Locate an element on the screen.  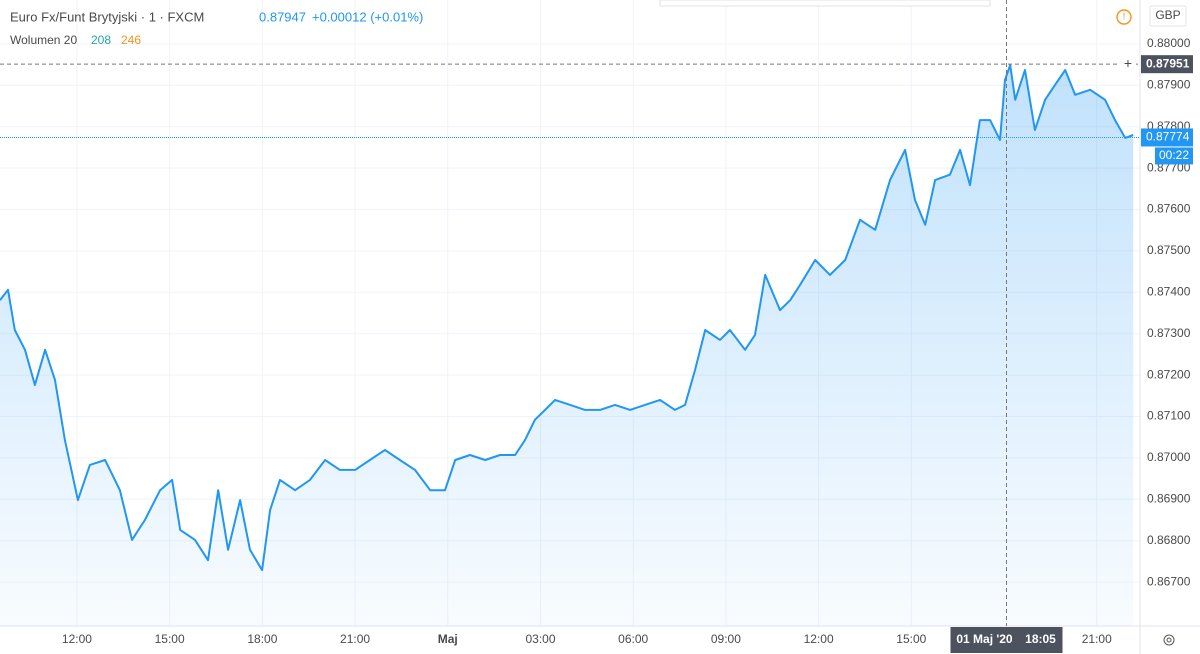
crosshair-plus is located at coordinates (1128, 64).